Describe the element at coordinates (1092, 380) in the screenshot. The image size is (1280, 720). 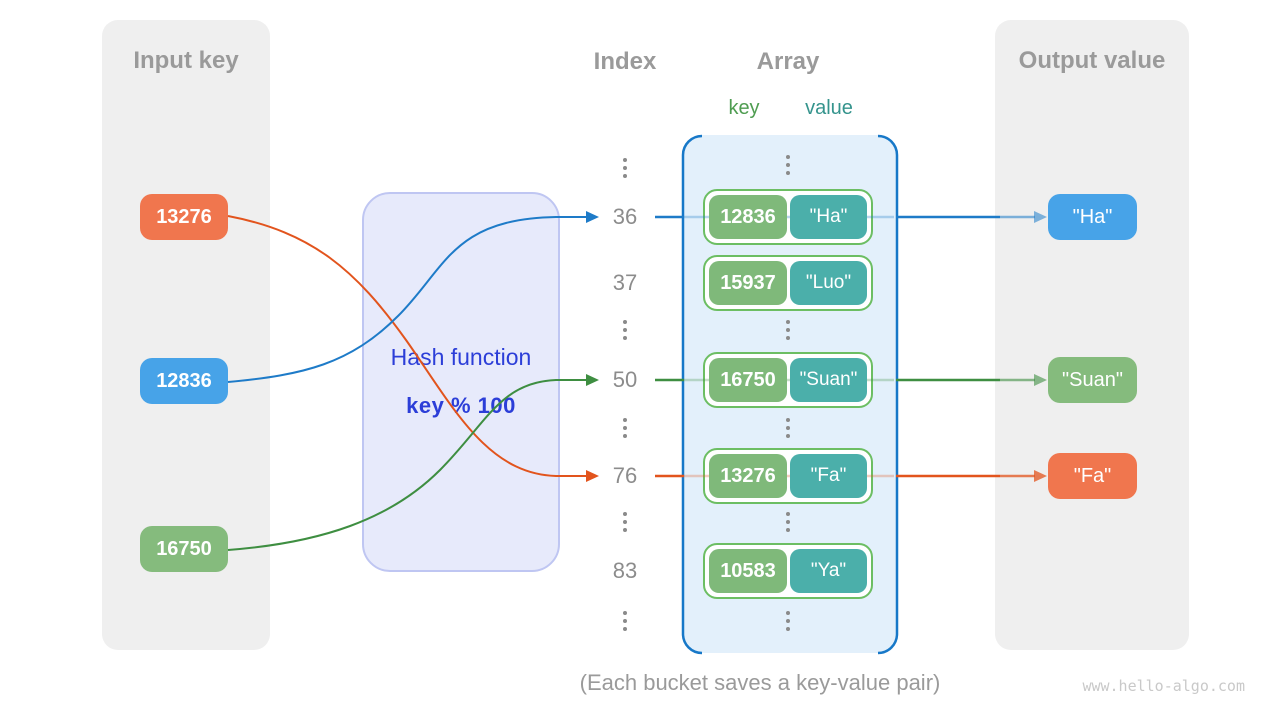
I see `output-value-suan: "Suan"` at that location.